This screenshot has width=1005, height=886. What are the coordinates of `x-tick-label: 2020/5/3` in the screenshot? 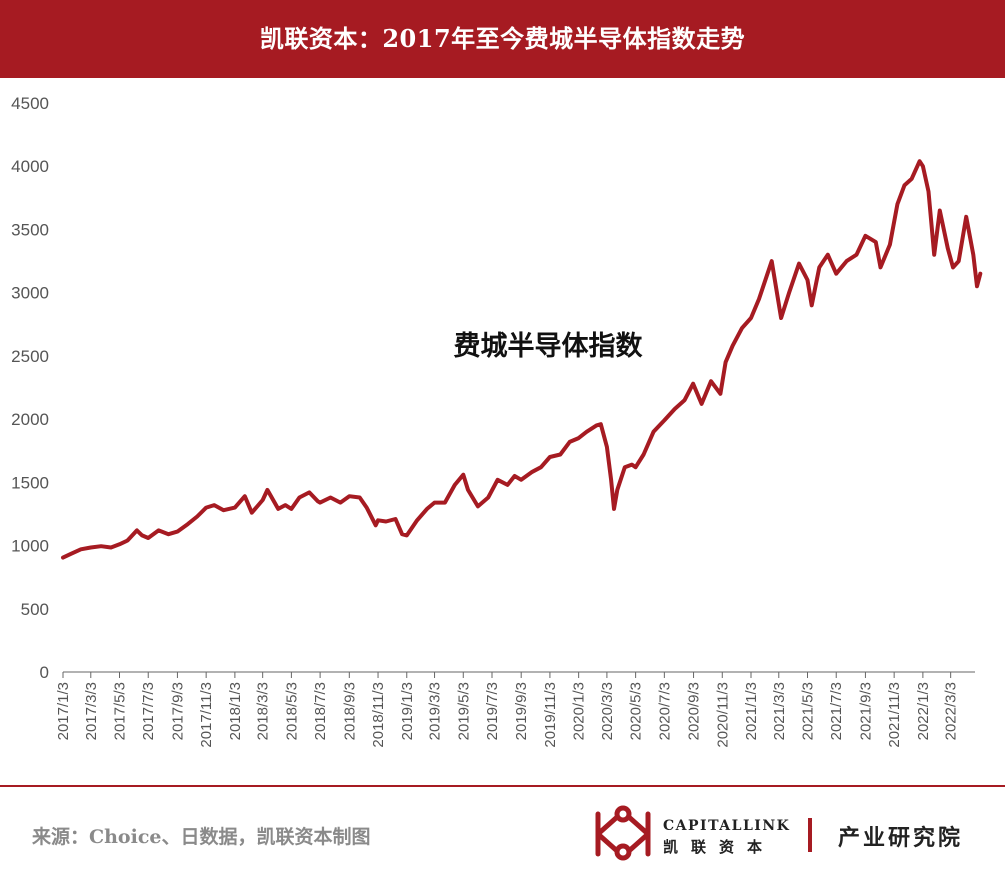 It's located at (636, 711).